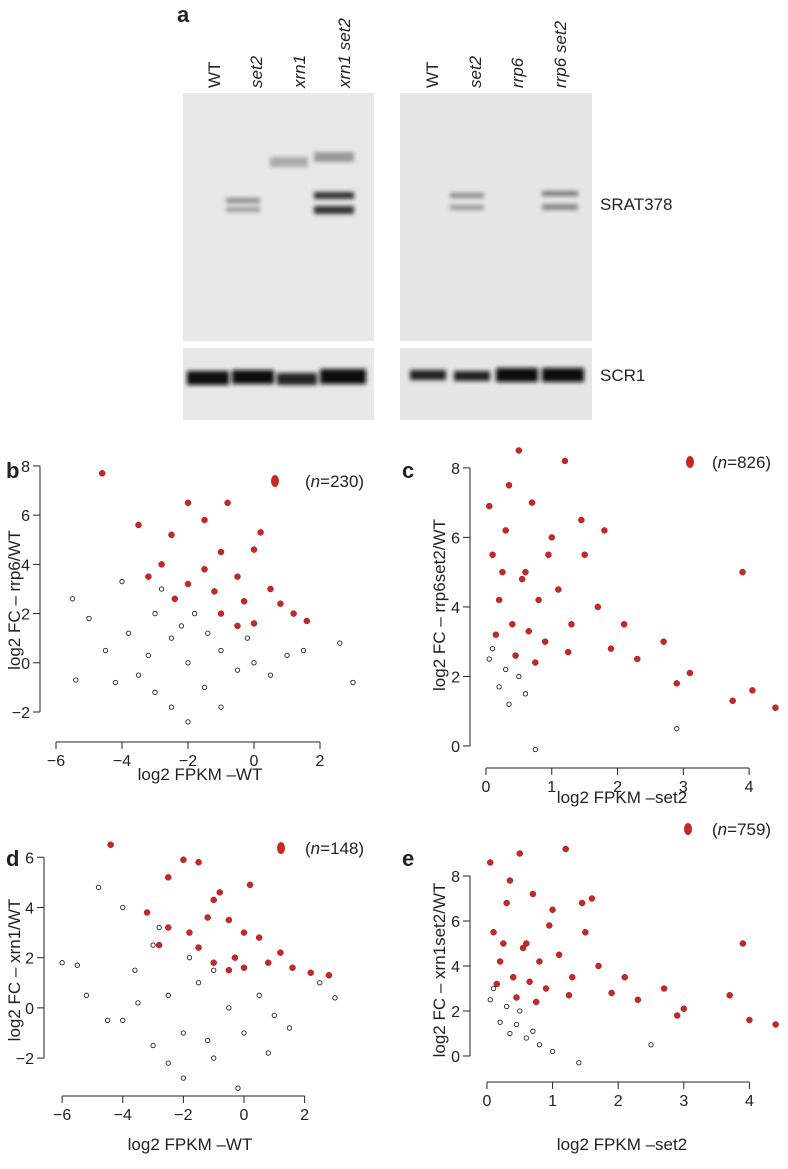  Describe the element at coordinates (622, 1144) in the screenshot. I see `x-axis-label: log2 FPKM –set2` at that location.